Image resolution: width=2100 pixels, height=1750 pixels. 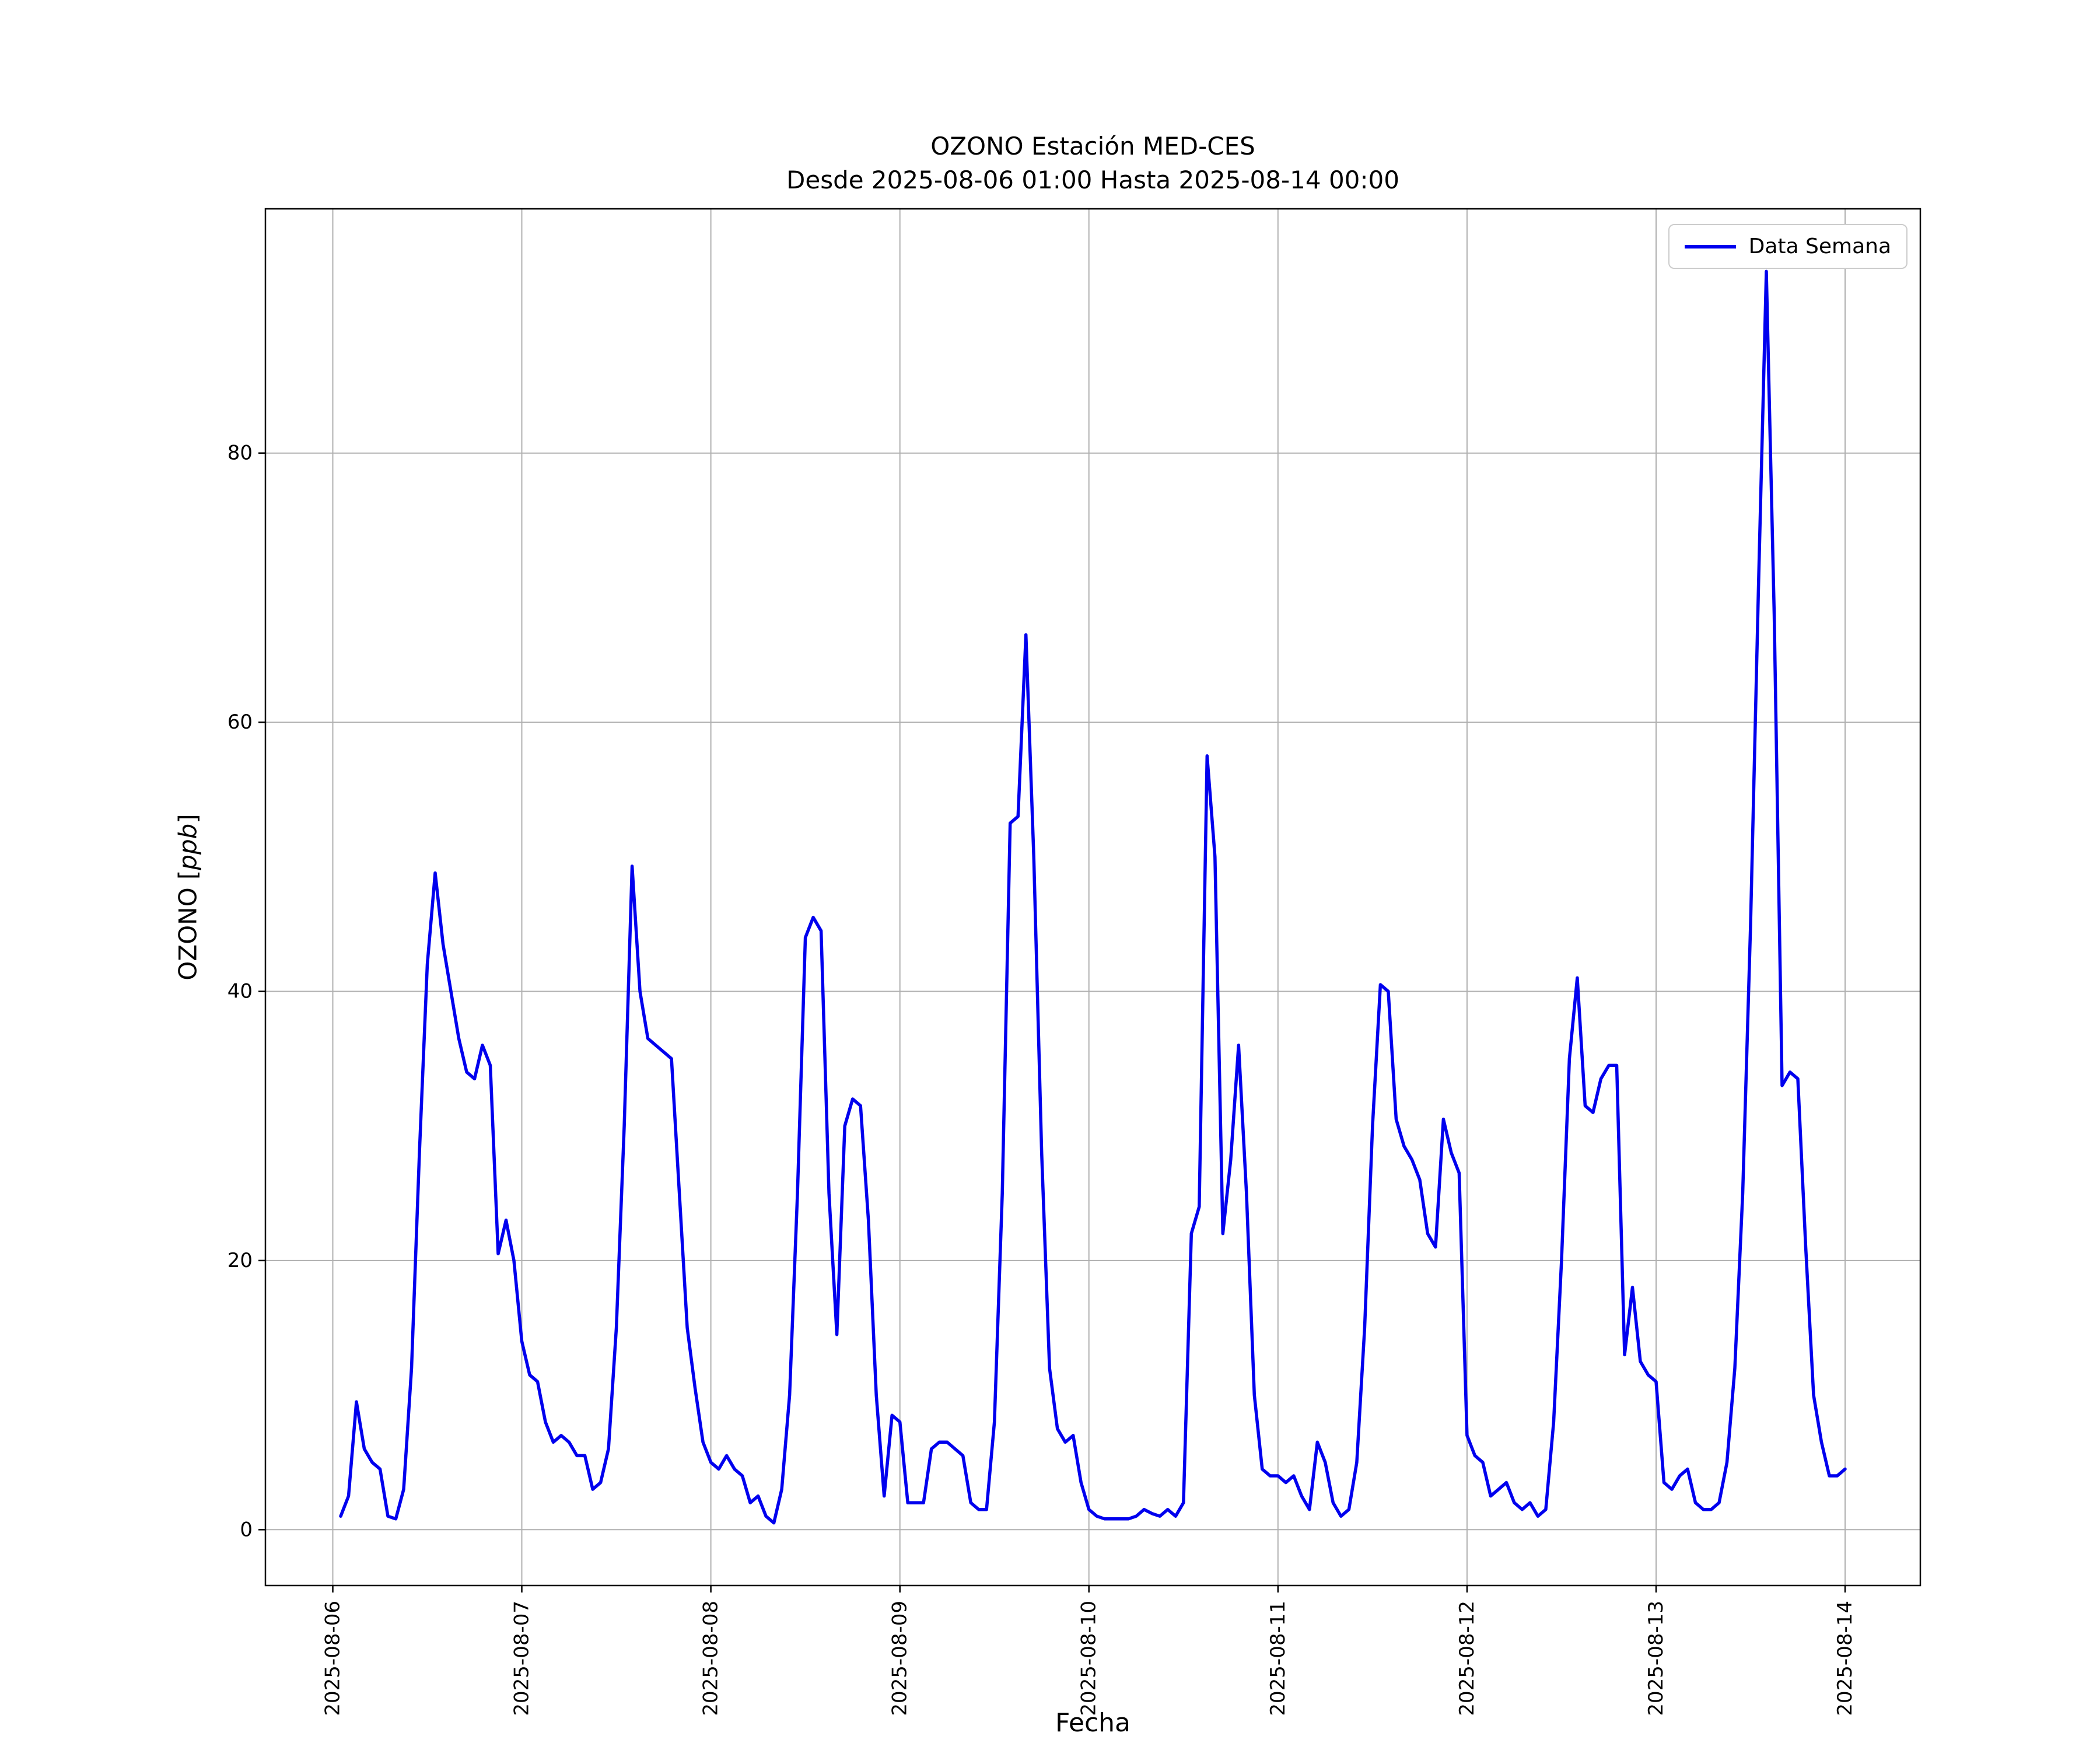 What do you see at coordinates (1092, 1723) in the screenshot?
I see `x-axis-label: Fecha` at bounding box center [1092, 1723].